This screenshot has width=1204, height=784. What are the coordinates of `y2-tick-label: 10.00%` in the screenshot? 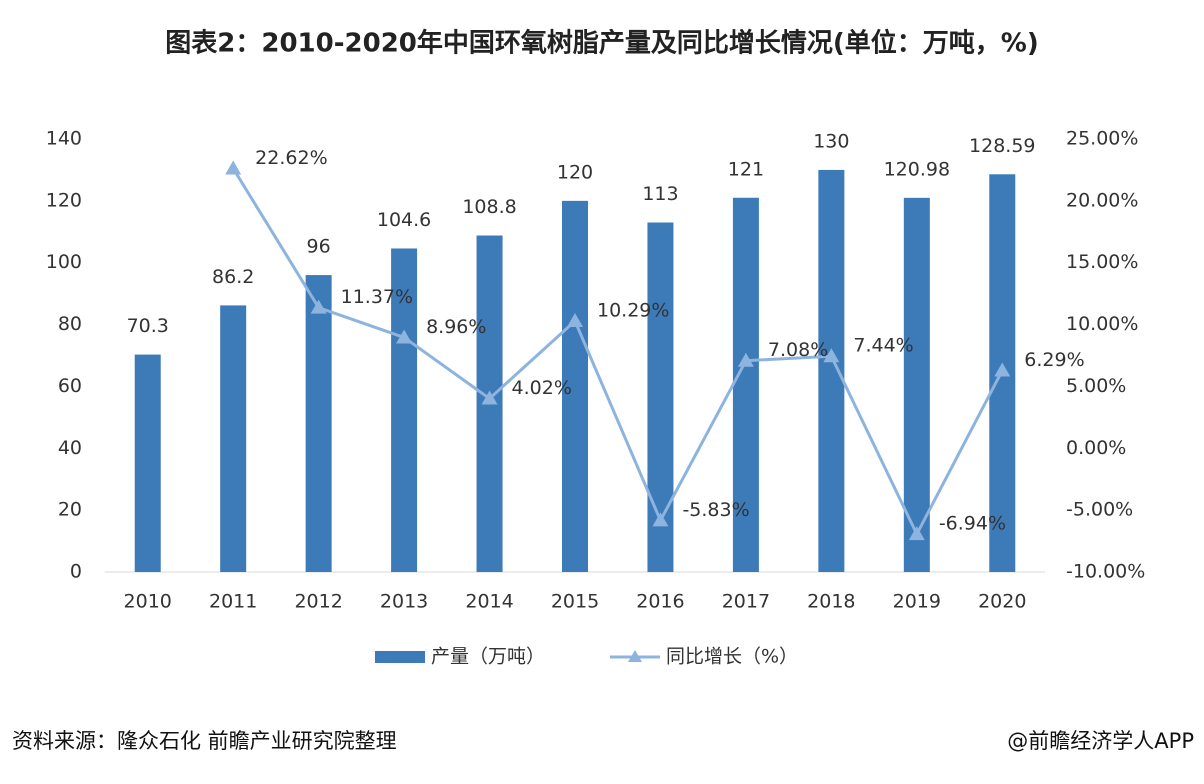 It's located at (1102, 324).